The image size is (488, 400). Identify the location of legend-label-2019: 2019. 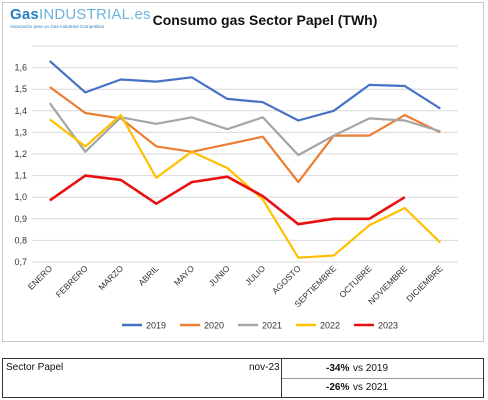
(156, 326).